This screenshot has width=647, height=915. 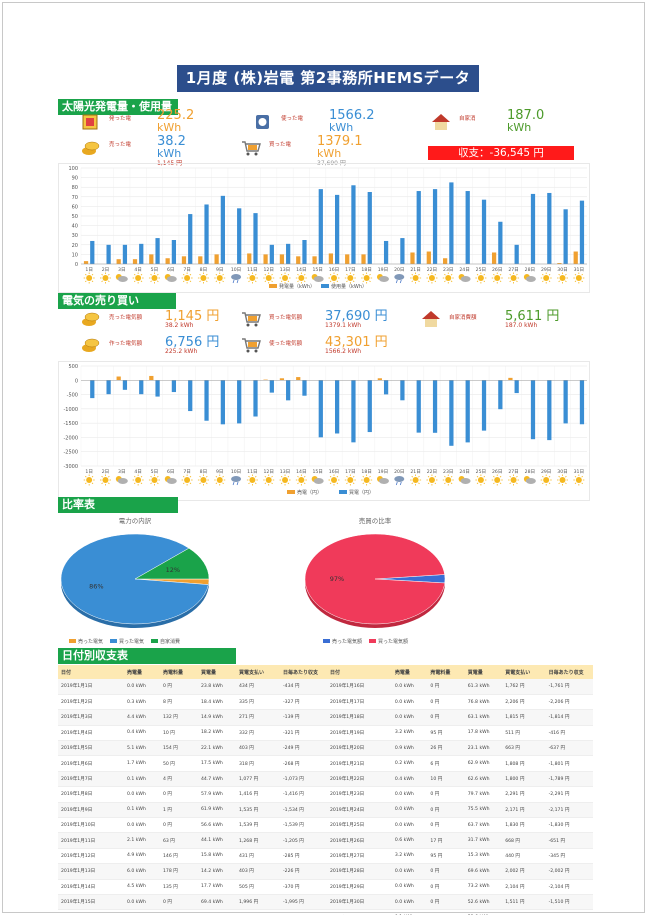 I want to click on table-cell: 1,830 円, so click(x=524, y=825).